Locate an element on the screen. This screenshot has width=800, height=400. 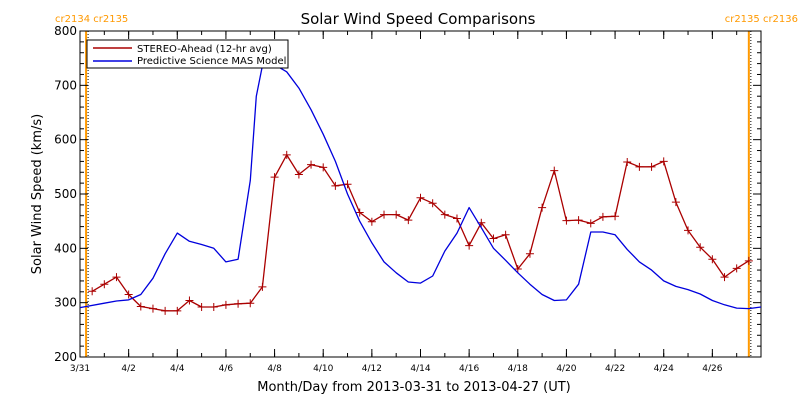
carrington-label: cr2135 cr2136 is located at coordinates (761, 19).